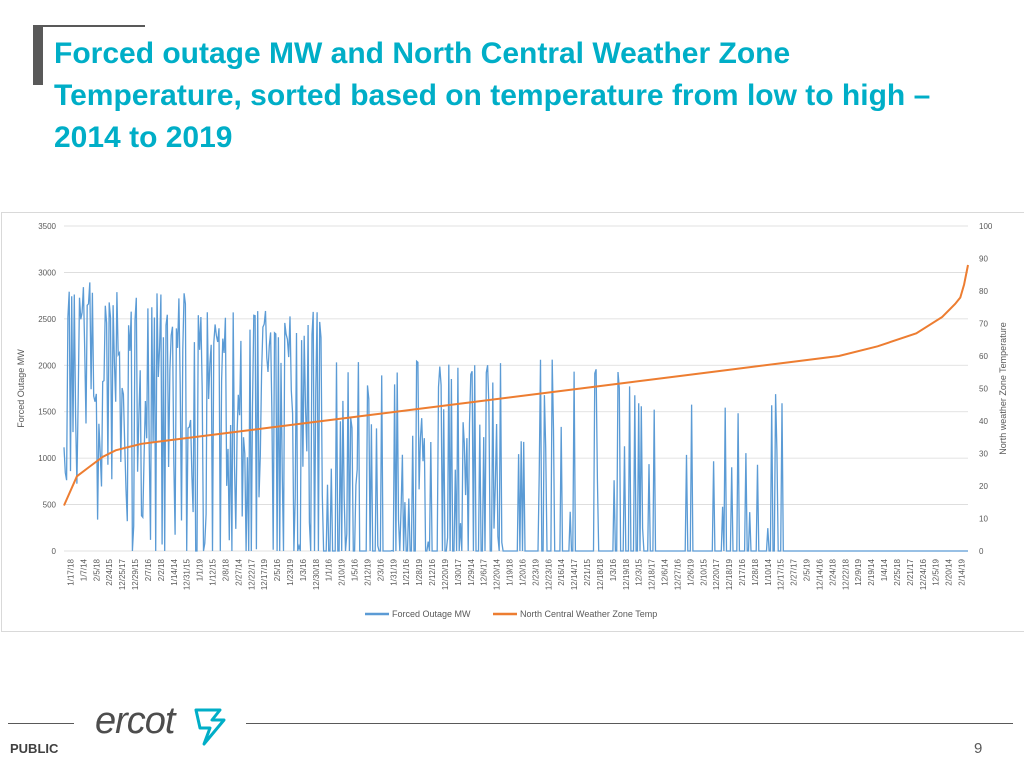 This screenshot has width=1024, height=768. Describe the element at coordinates (949, 571) in the screenshot. I see `x-tick-label: 2/20/14` at that location.